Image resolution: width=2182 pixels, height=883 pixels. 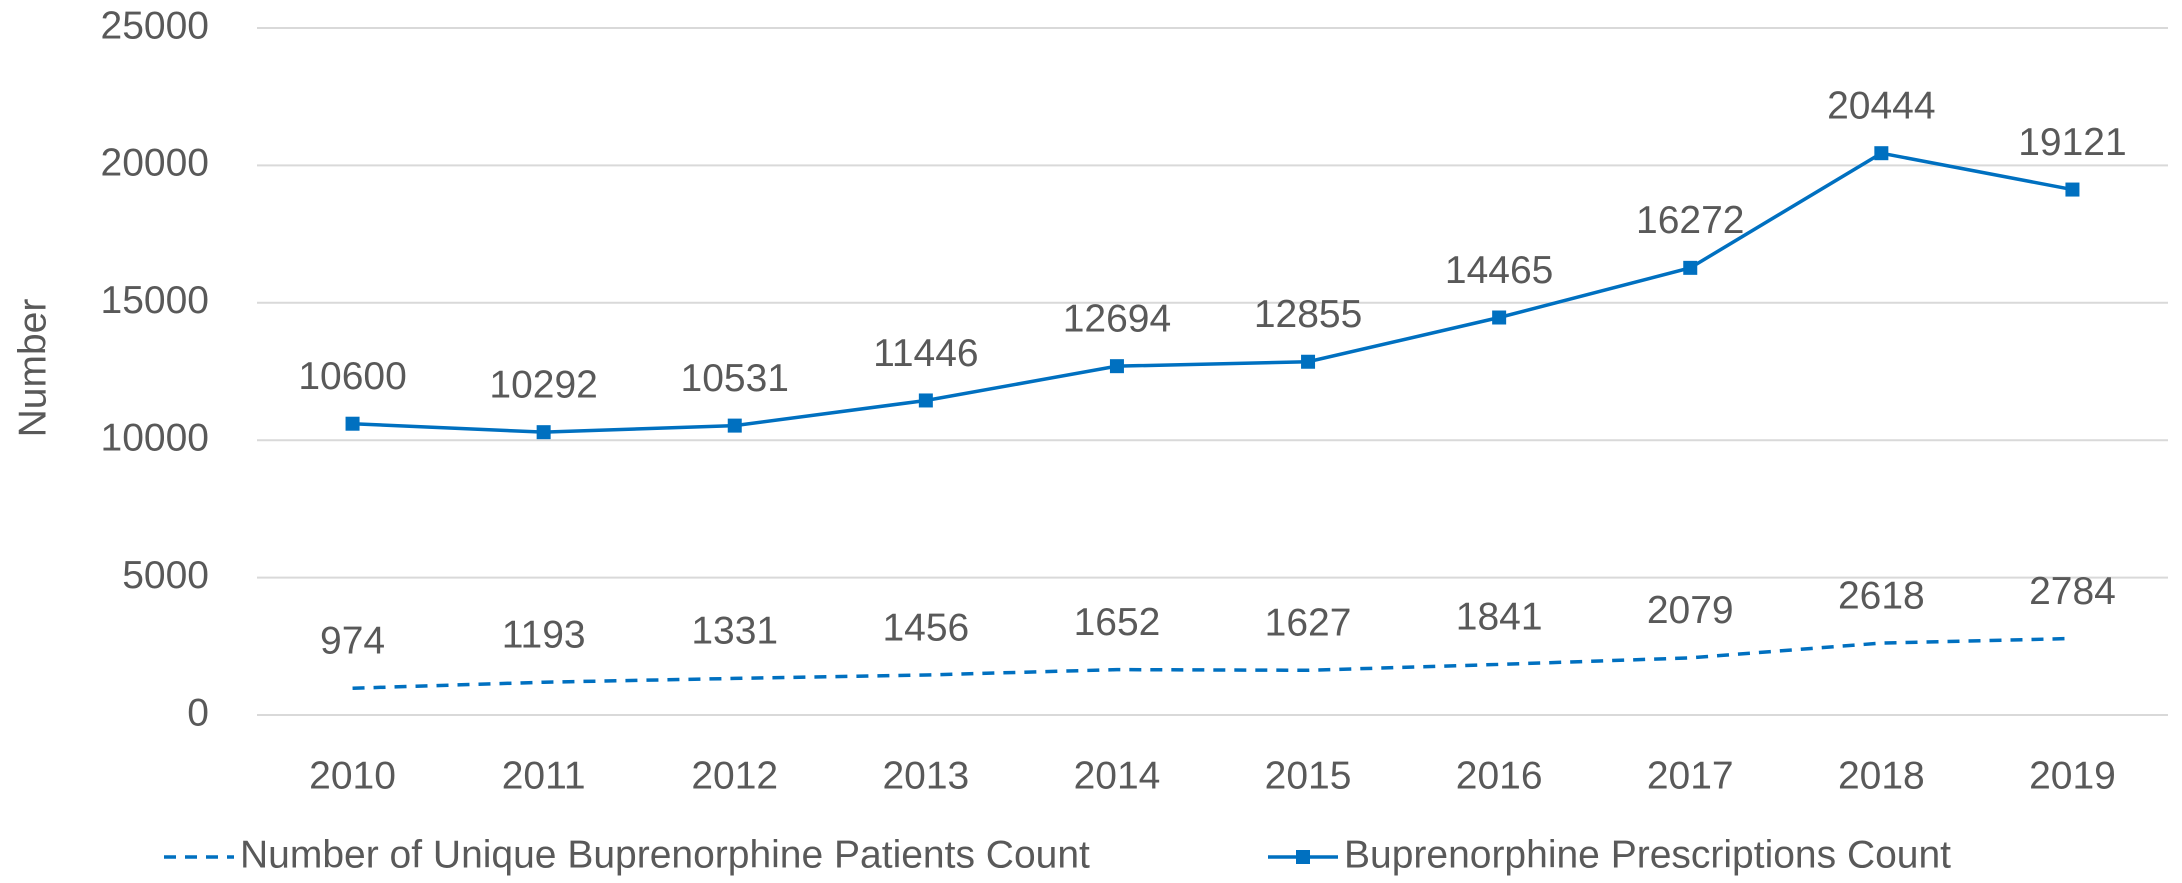 I want to click on data-label: 2079, so click(x=1690, y=610).